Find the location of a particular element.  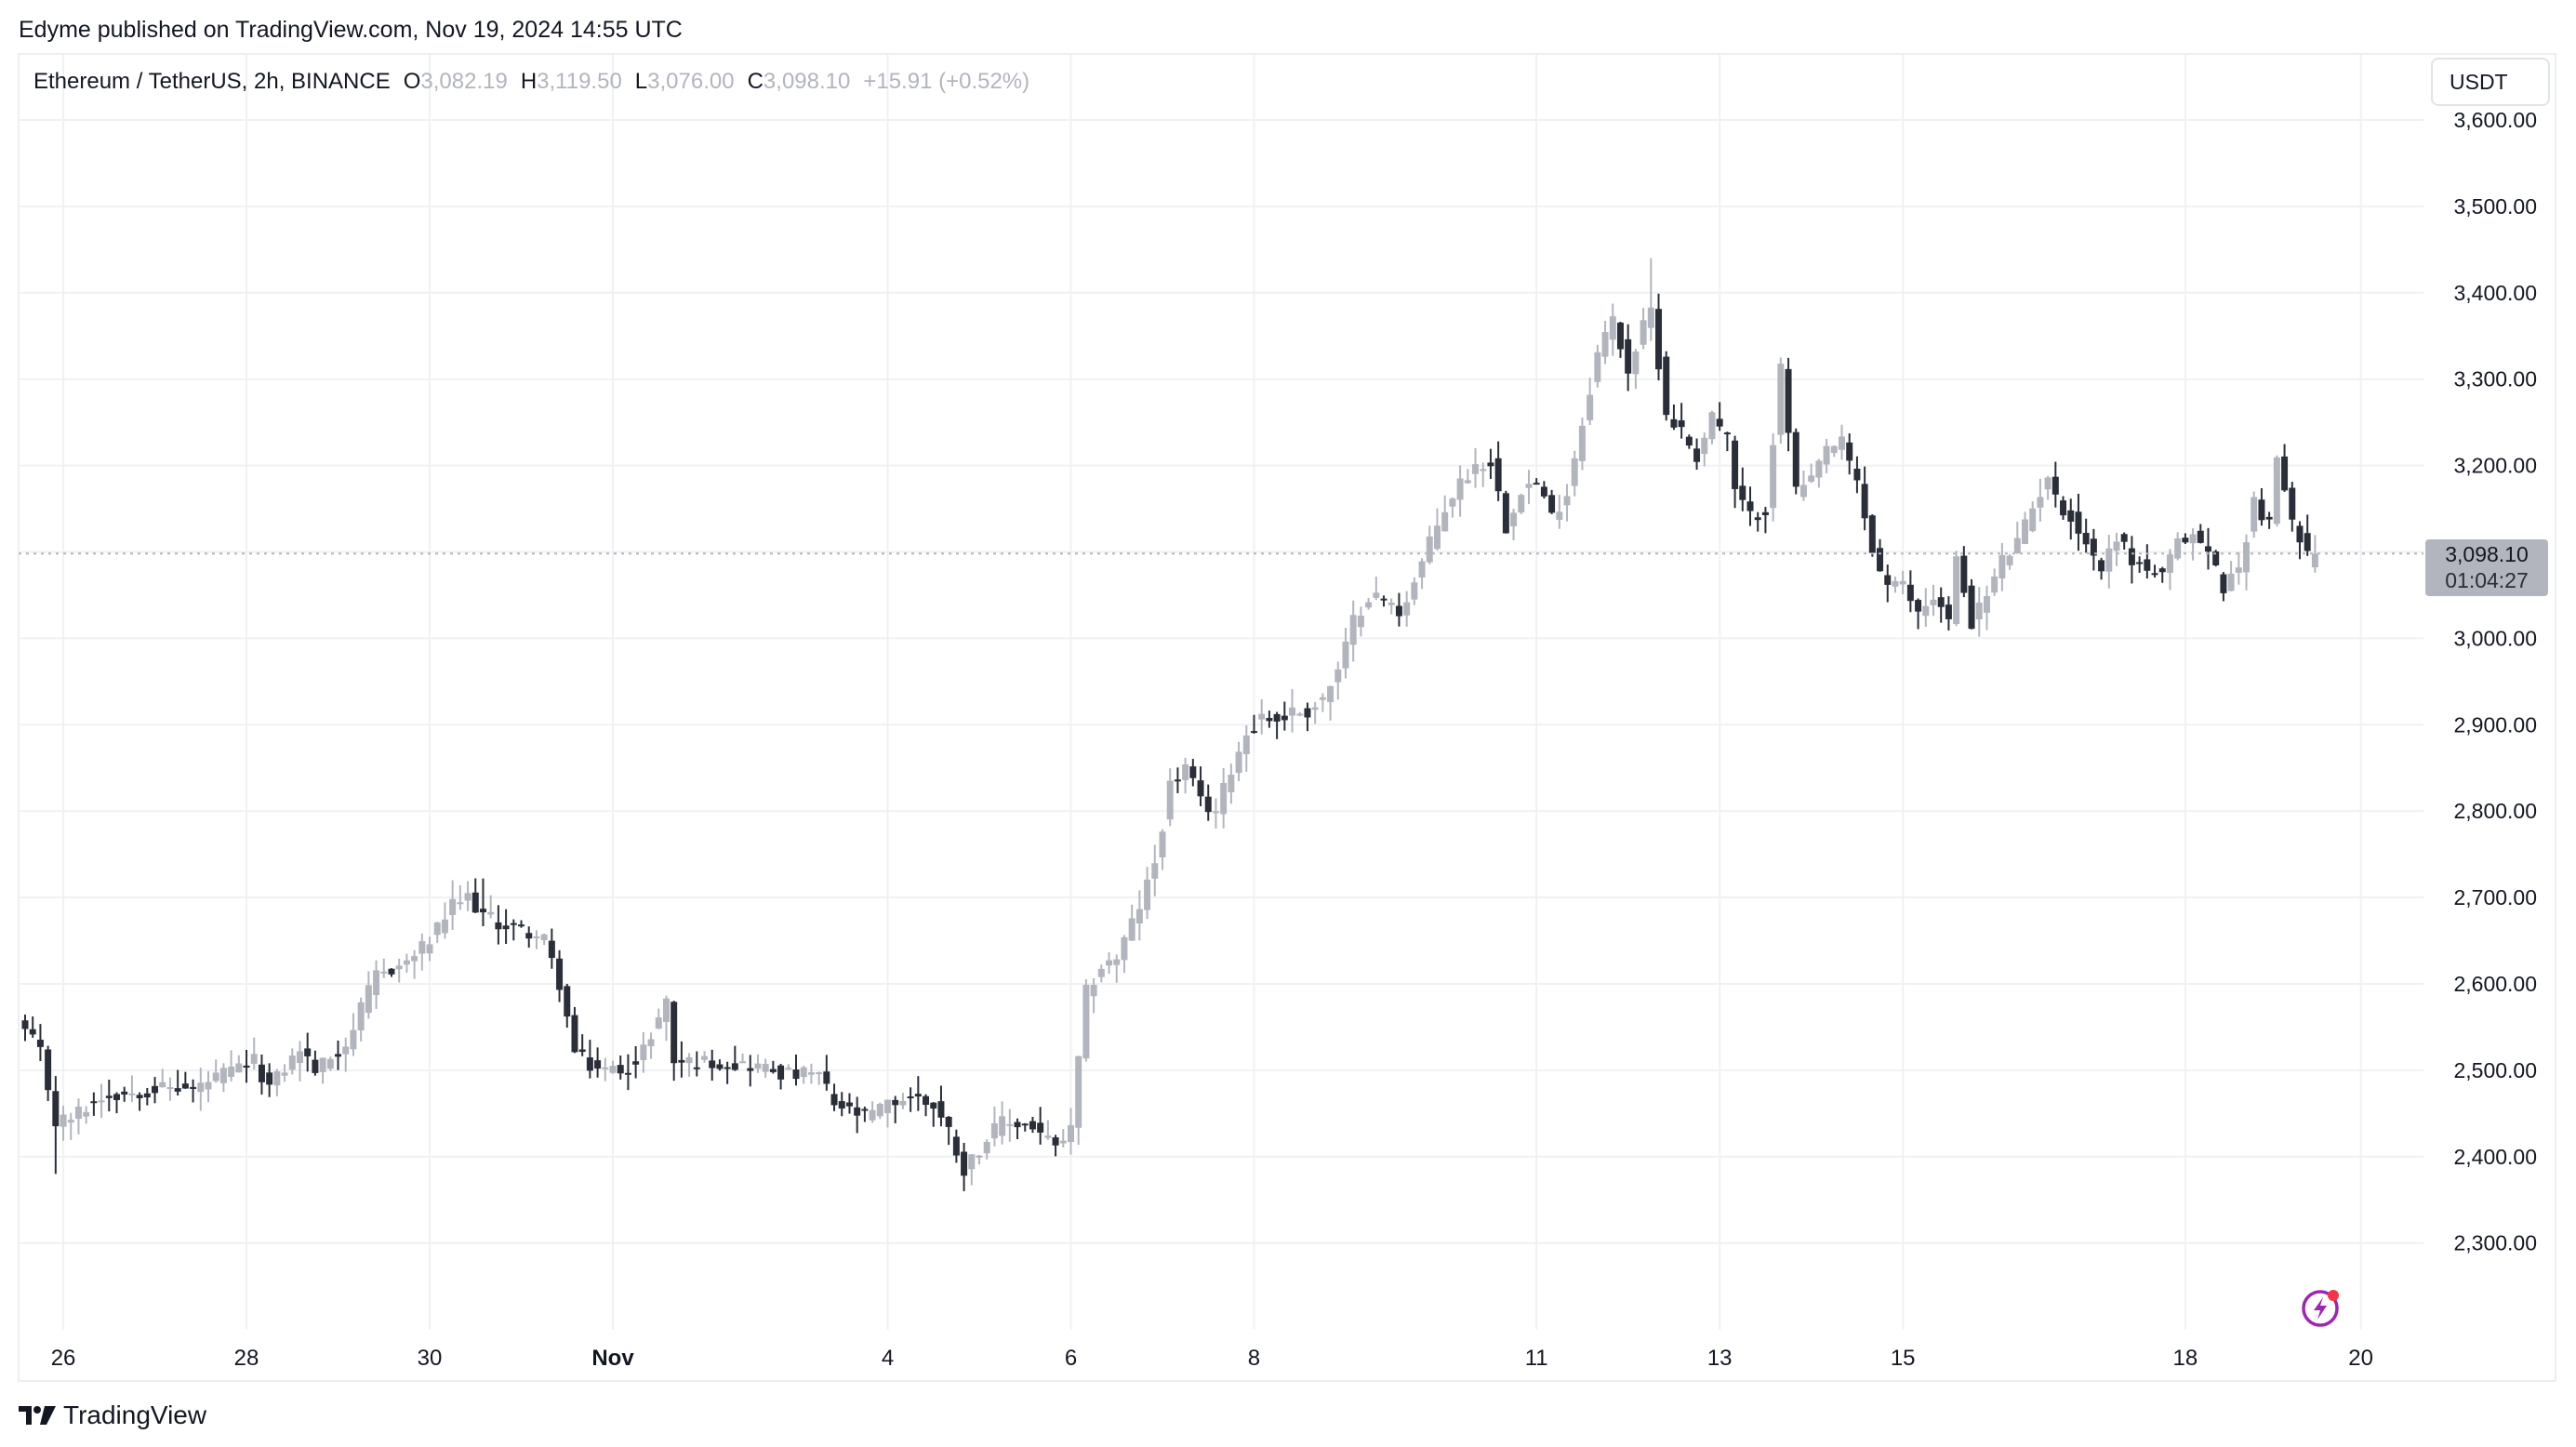

high-value: 3,119.50 is located at coordinates (579, 81).